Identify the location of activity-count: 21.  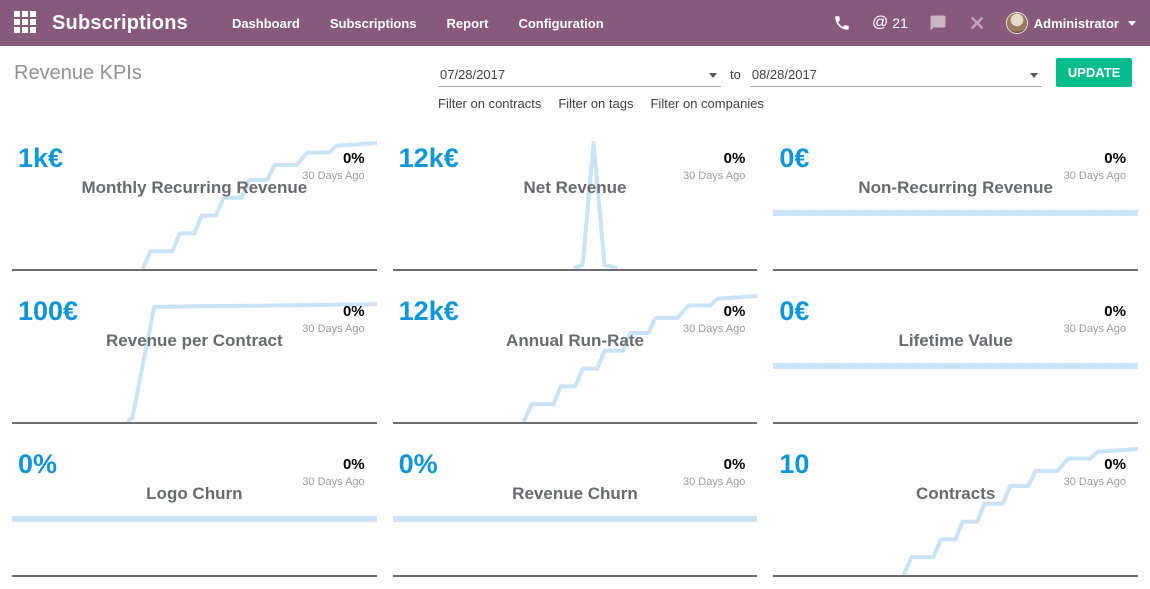
(900, 23).